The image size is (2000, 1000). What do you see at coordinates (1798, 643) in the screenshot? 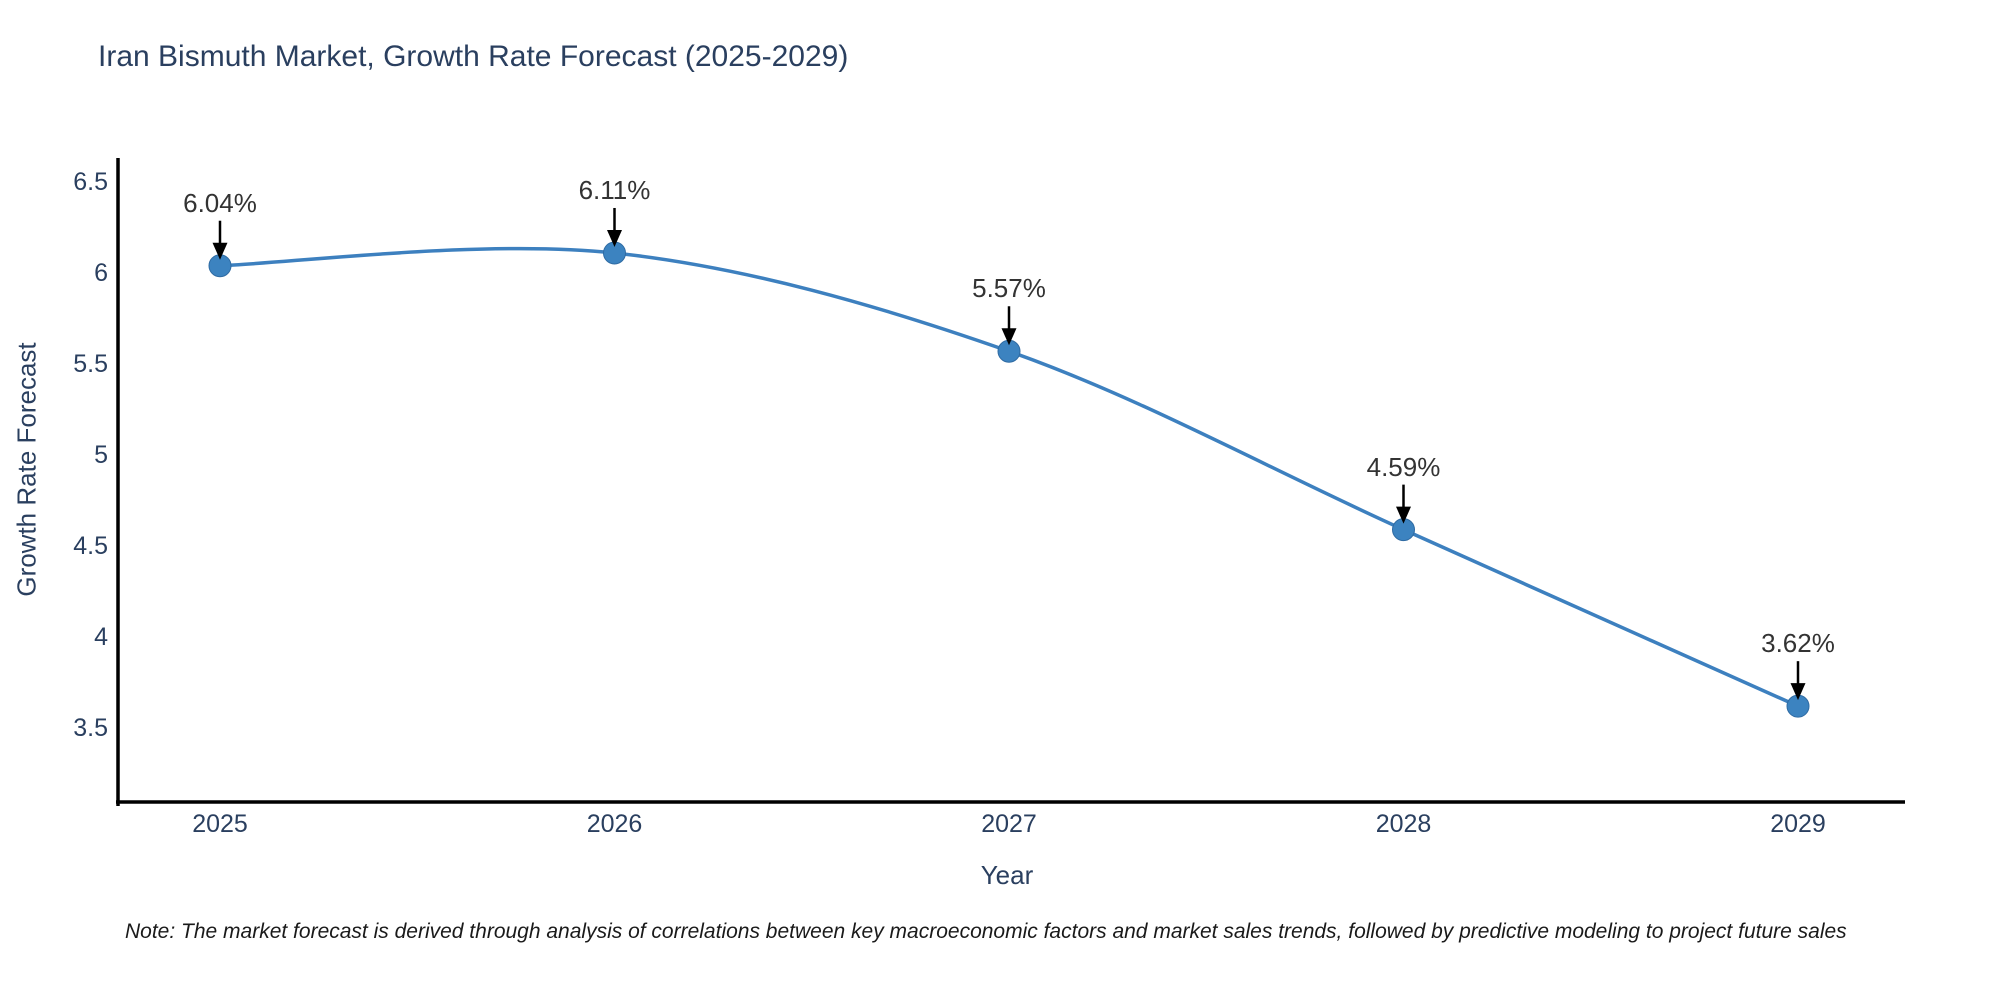
I see `point-annotation: 3.62%` at bounding box center [1798, 643].